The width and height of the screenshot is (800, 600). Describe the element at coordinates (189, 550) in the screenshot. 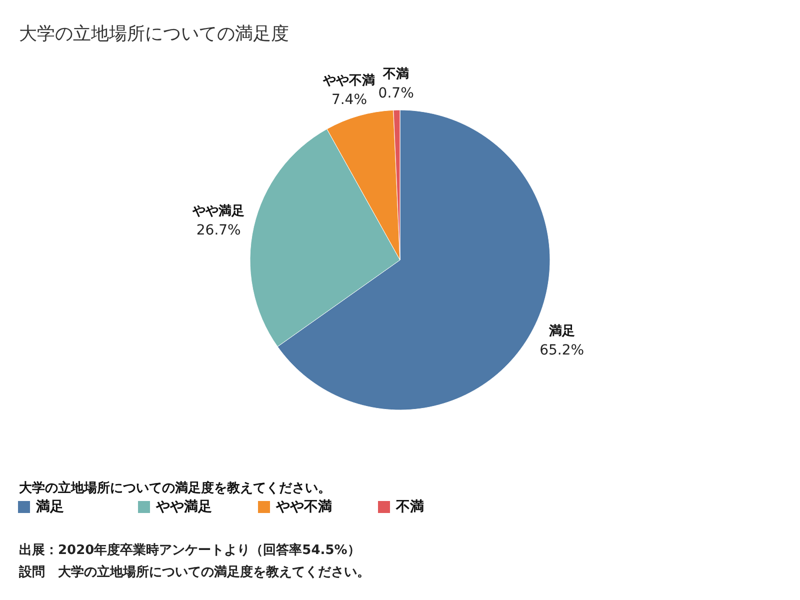

I see `text: 出展：2020年度卒業時アンケートより（回答率54.5%）` at that location.